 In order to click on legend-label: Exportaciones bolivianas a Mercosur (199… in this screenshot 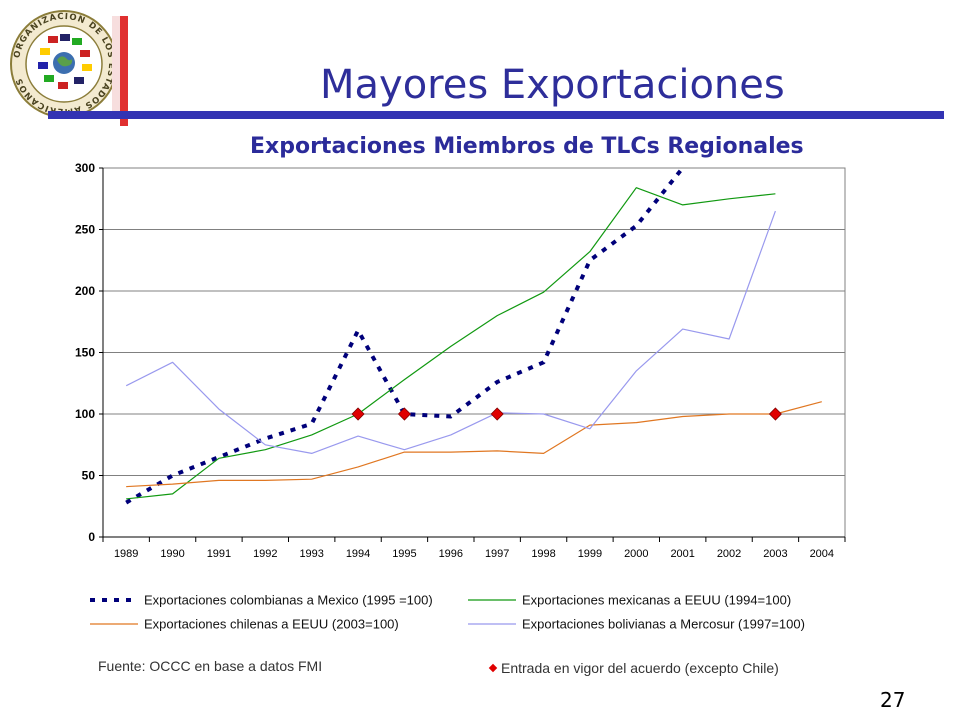, I will do `click(663, 624)`.